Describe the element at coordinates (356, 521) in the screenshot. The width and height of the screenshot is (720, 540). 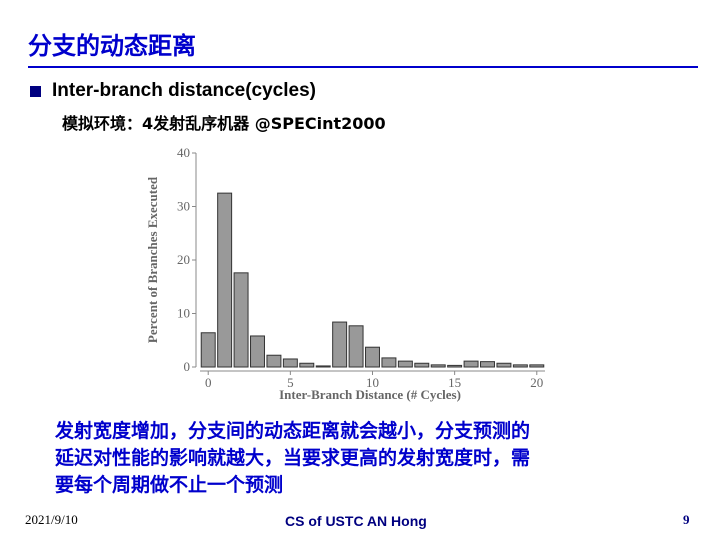
I see `footer-center: CS of USTC AN Hong` at that location.